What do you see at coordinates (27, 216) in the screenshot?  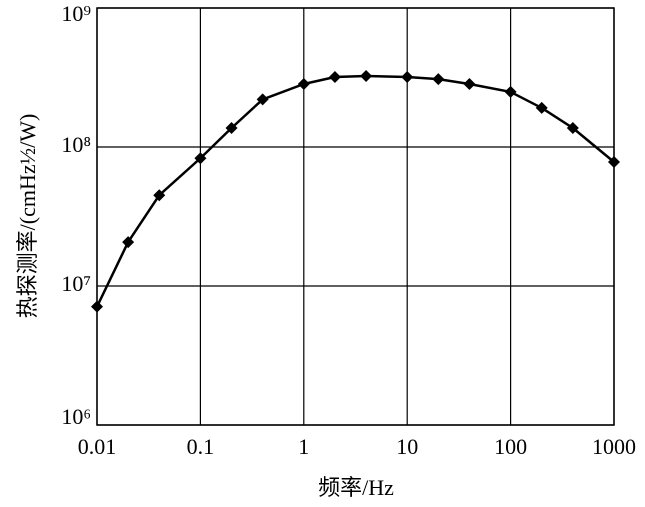 I see `y-axis-label: 热探测率/(cmHz½/W)` at bounding box center [27, 216].